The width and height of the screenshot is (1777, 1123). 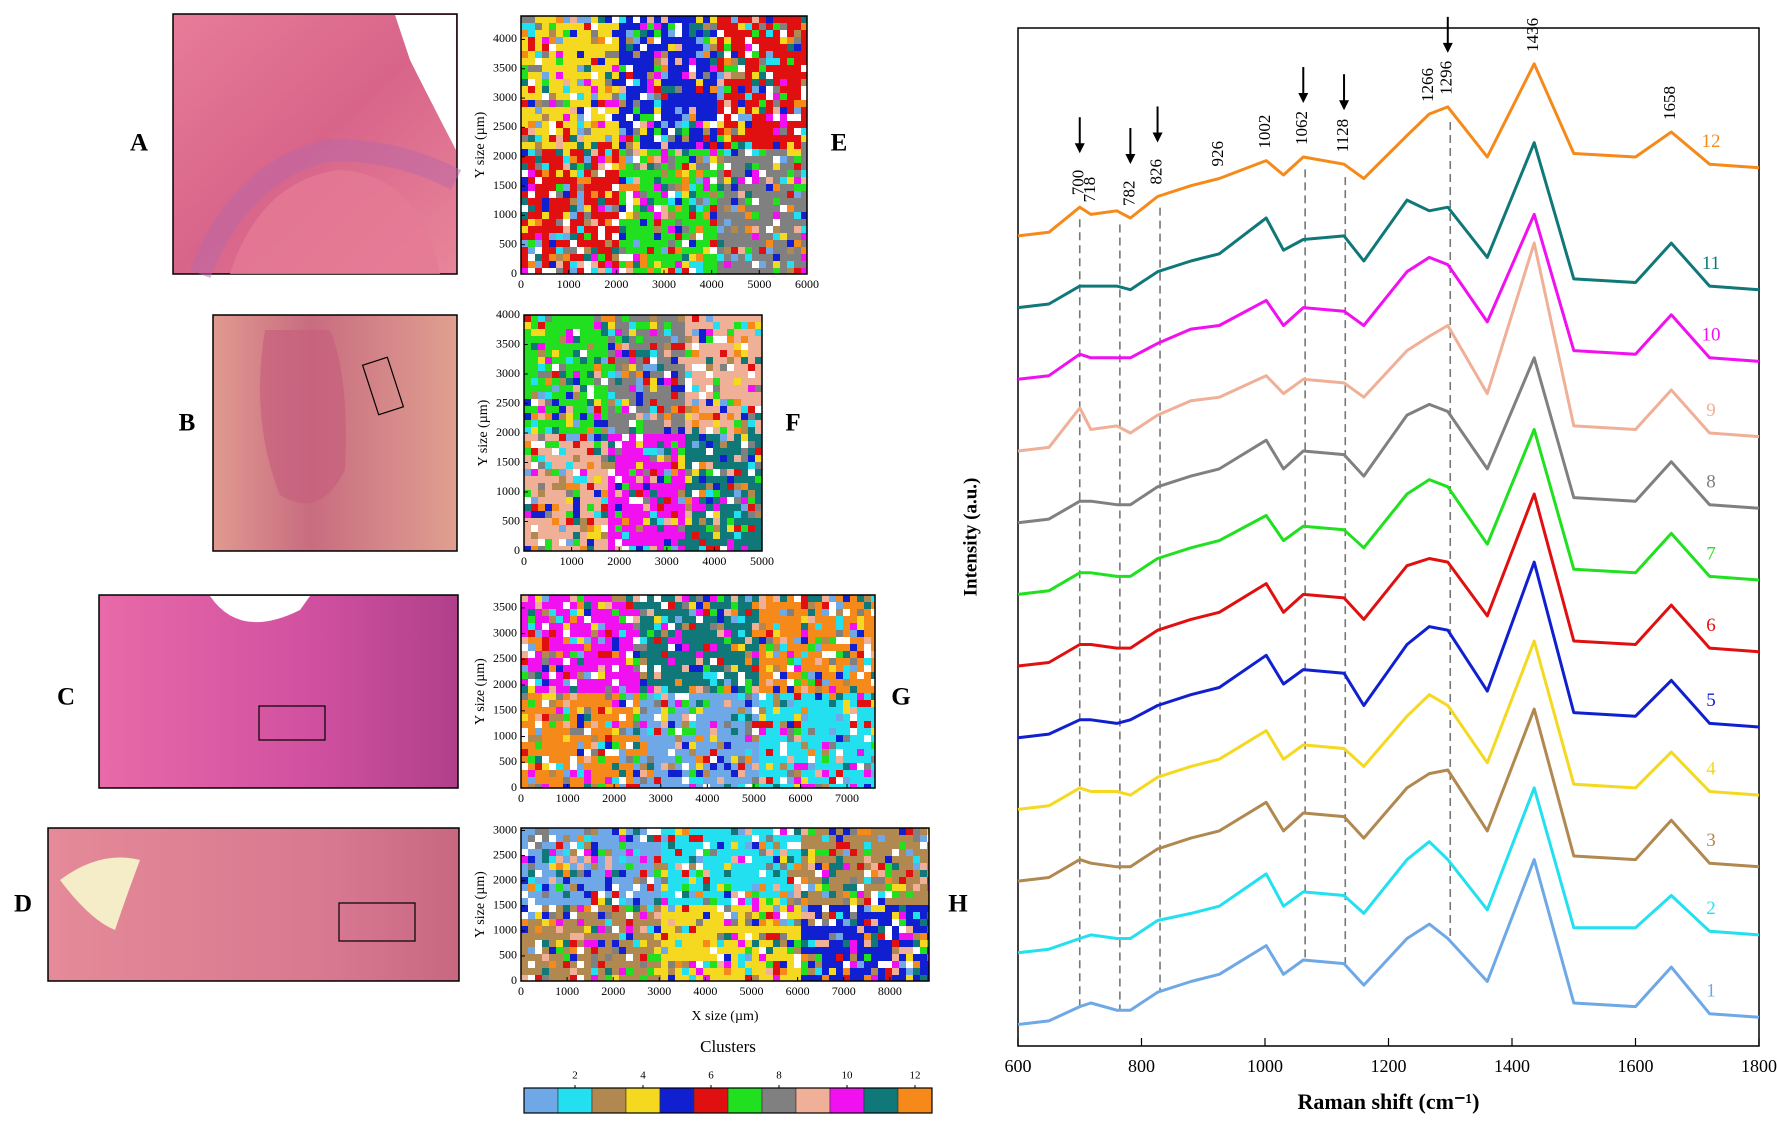 What do you see at coordinates (568, 798) in the screenshot?
I see `x-tick-label: 1000` at bounding box center [568, 798].